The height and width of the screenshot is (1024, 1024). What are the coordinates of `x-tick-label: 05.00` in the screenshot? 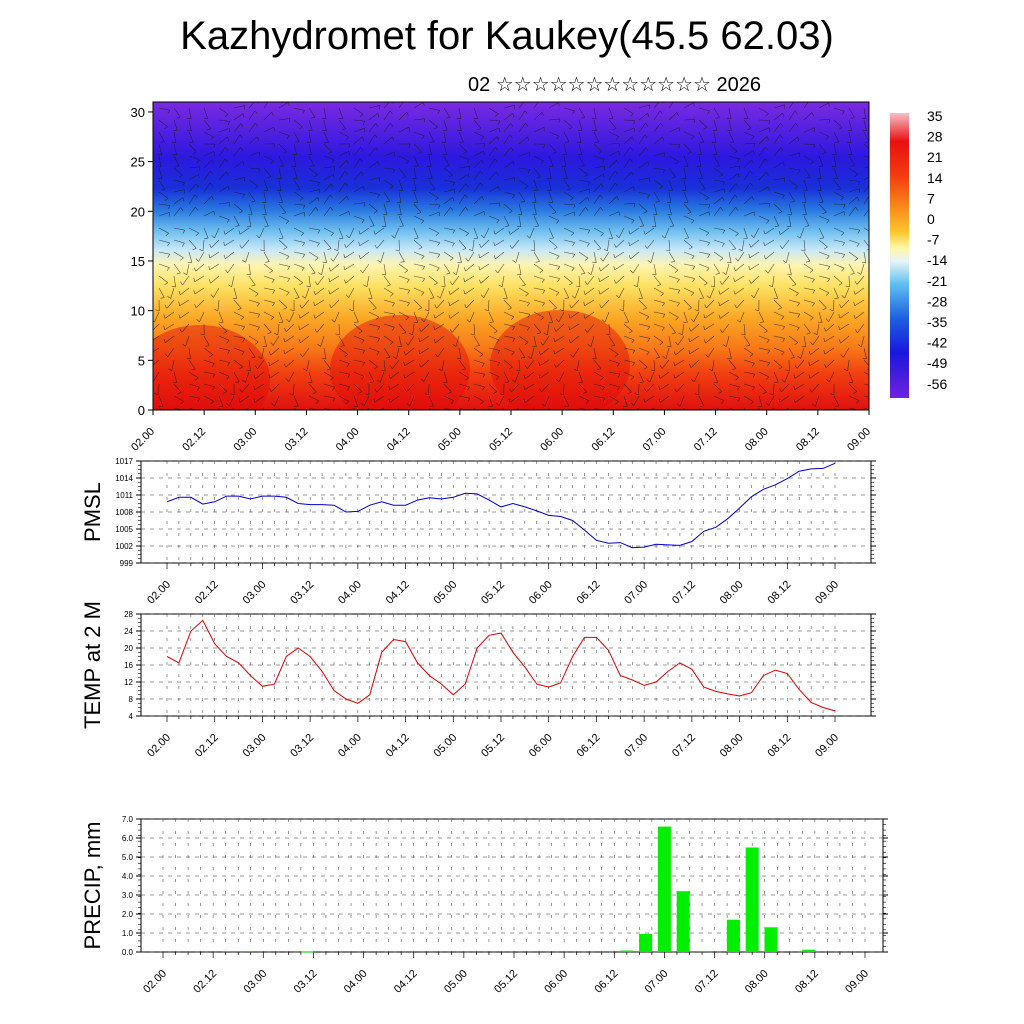 It's located at (450, 440).